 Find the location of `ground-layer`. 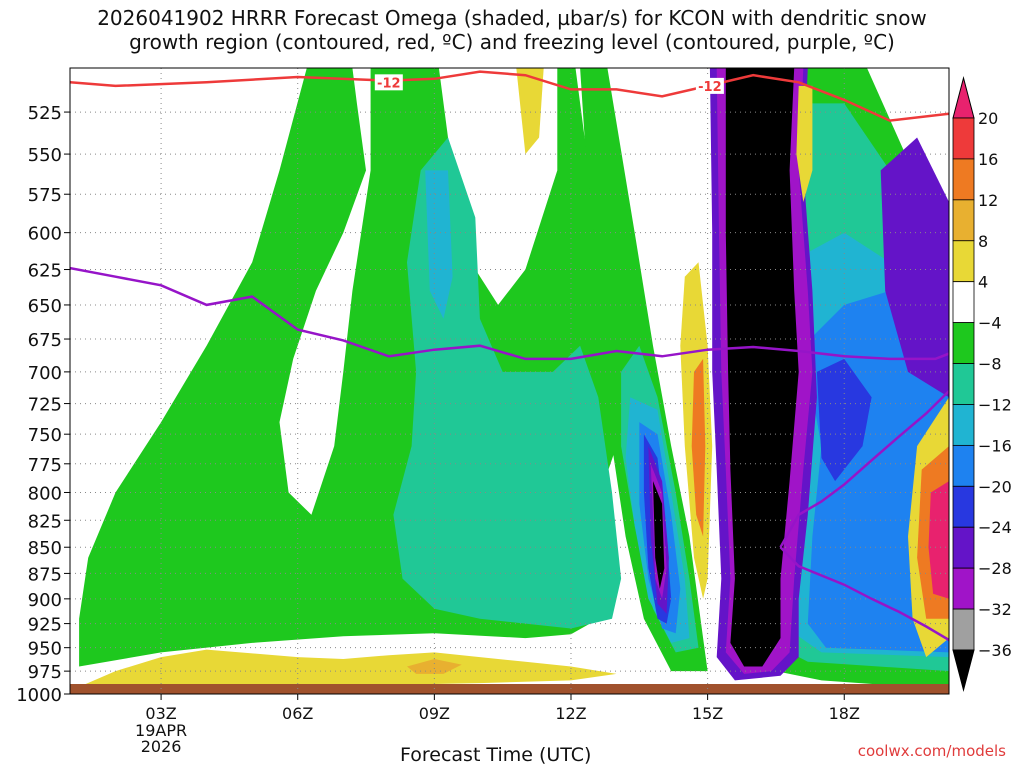

ground-layer is located at coordinates (509, 689).